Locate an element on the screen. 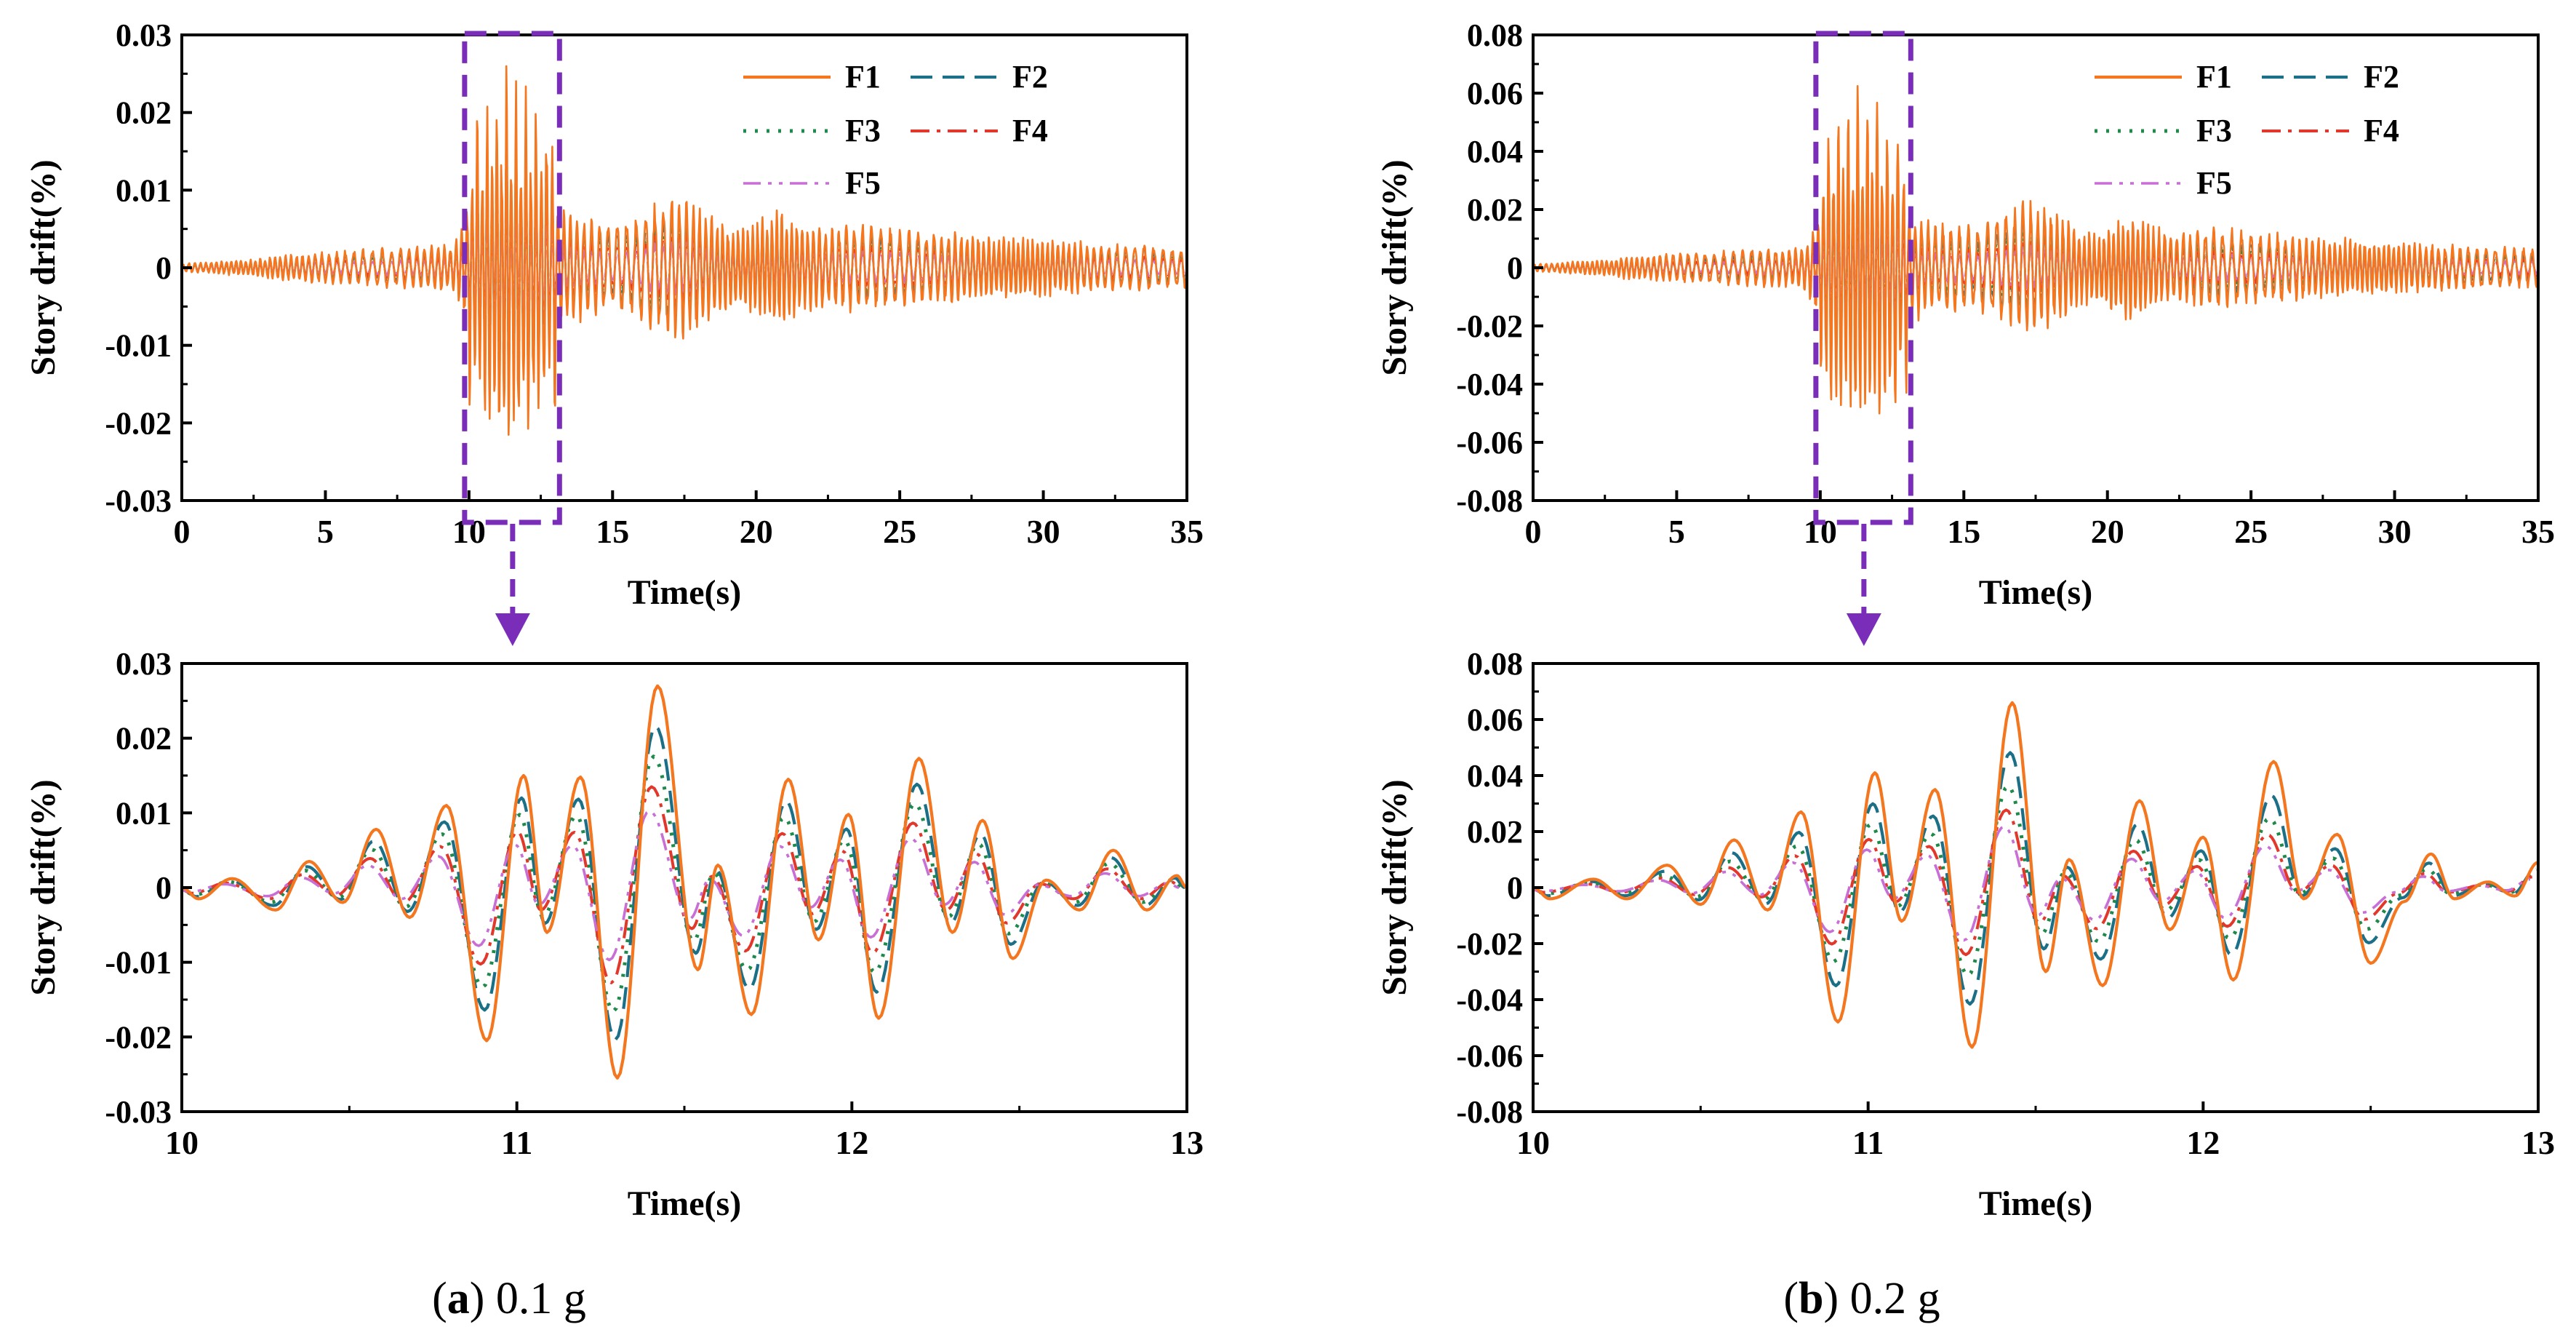 The width and height of the screenshot is (2576, 1335). series-f2-line is located at coordinates (2035, 878).